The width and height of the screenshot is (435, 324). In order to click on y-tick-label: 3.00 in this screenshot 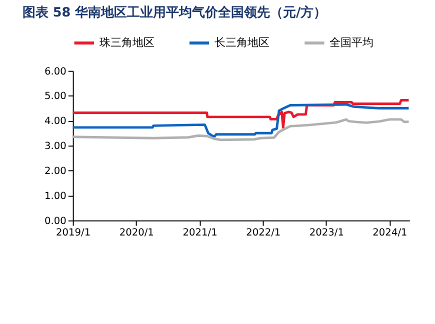, I will do `click(55, 146)`.